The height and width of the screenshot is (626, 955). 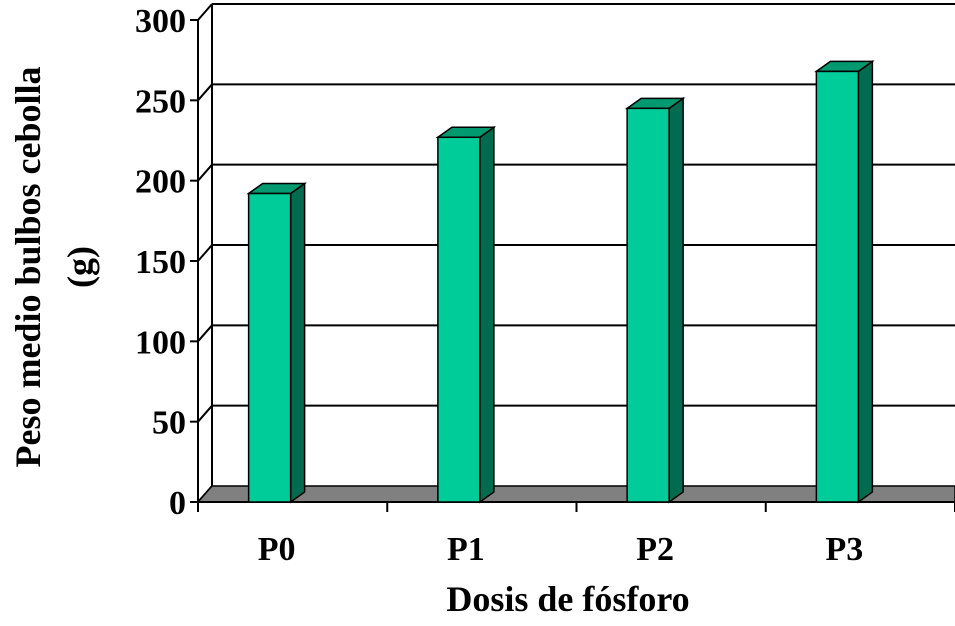 What do you see at coordinates (169, 423) in the screenshot?
I see `y-tick-label: 50` at bounding box center [169, 423].